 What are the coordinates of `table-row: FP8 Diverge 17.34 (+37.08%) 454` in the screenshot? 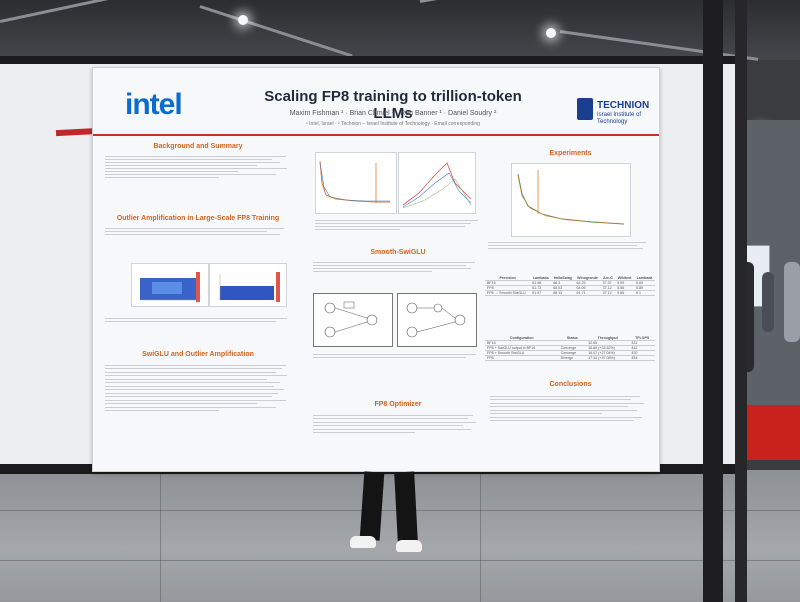 It's located at (570, 358).